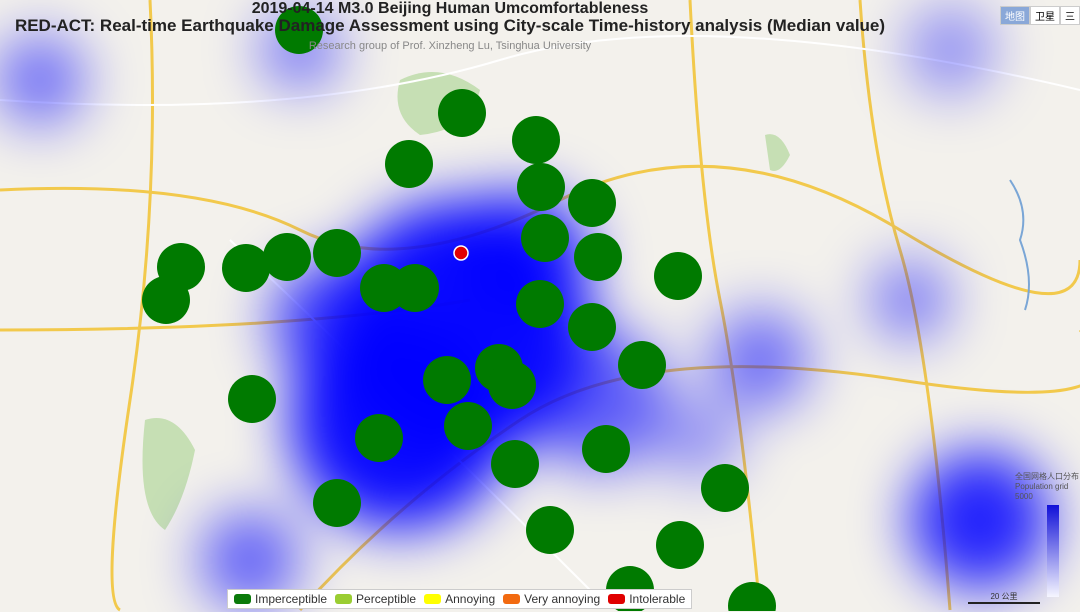  Describe the element at coordinates (1042, 486) in the screenshot. I see `population-legend-title-en: Population grid` at that location.